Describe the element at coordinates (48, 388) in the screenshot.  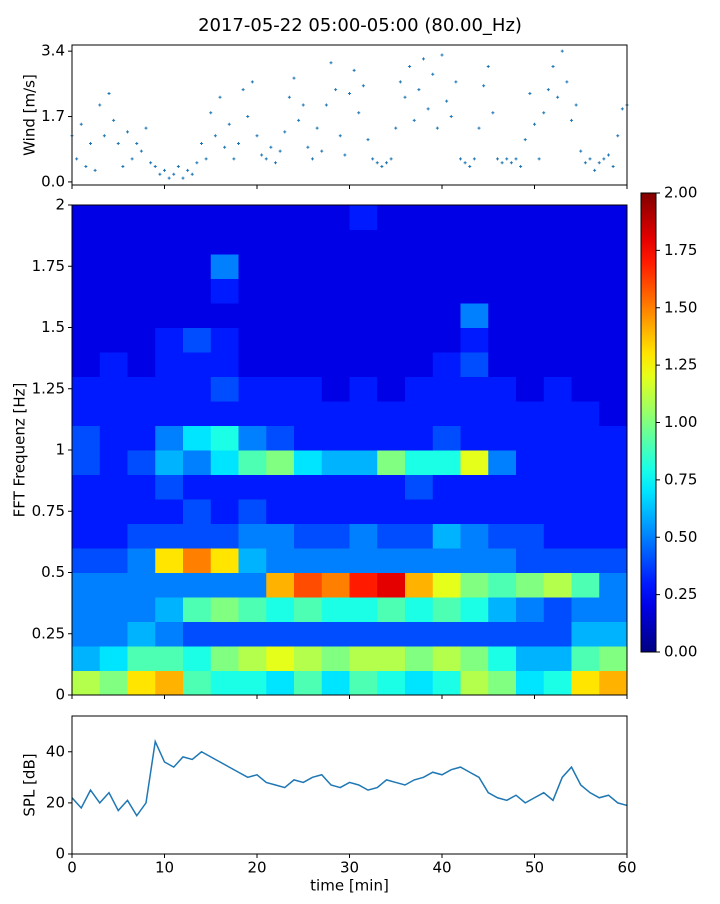
I see `y-tick-label: 1.25` at that location.